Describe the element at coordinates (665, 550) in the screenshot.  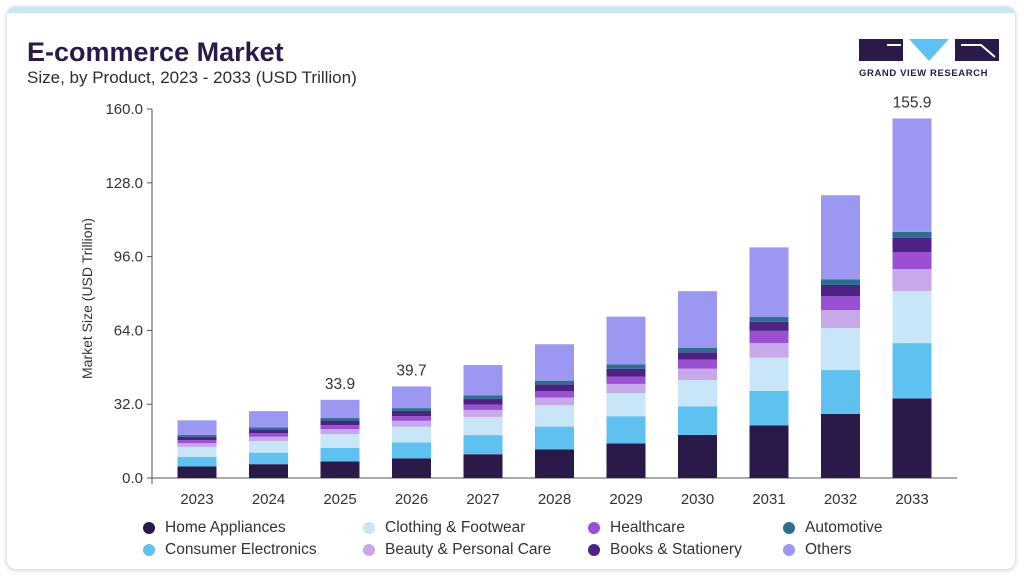
I see `legend-item: Books & Stationery` at that location.